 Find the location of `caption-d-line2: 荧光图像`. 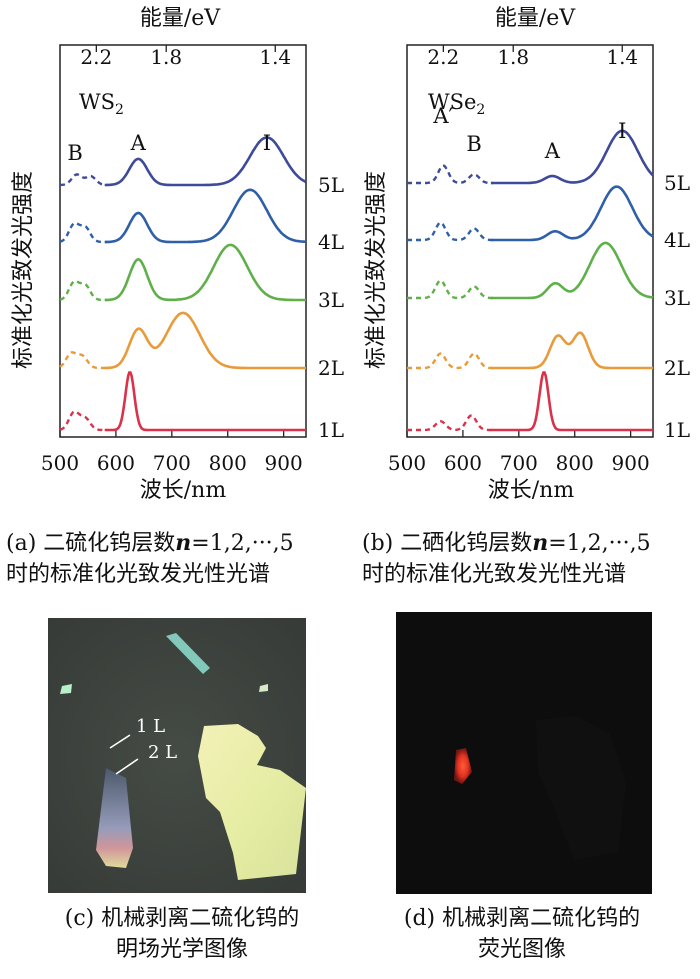

caption-d-line2: 荧光图像 is located at coordinates (521, 949).